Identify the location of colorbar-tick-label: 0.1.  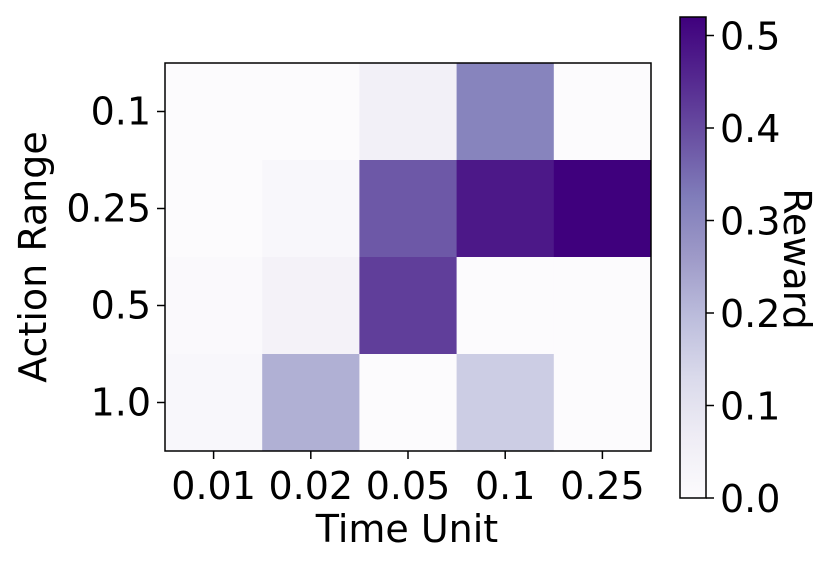
(750, 407).